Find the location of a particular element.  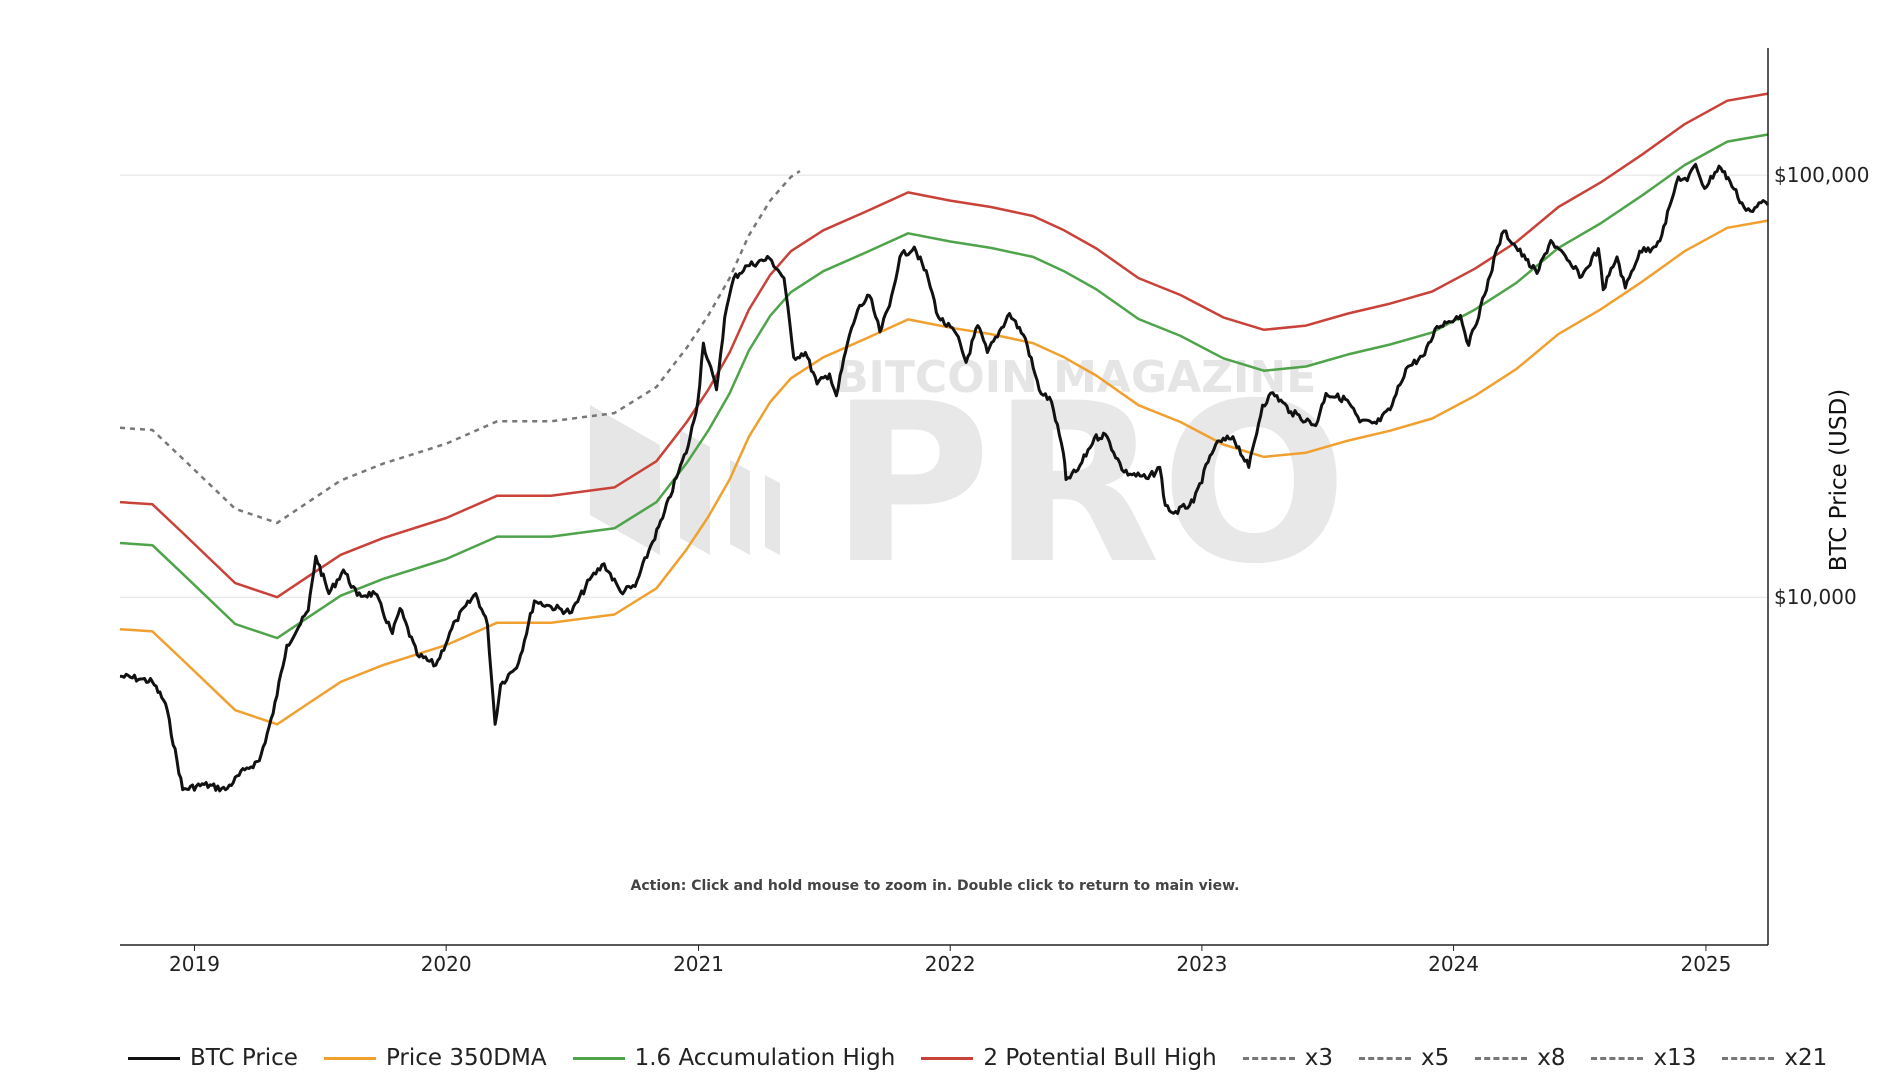

y-tick-label: $100,000 is located at coordinates (1821, 175).